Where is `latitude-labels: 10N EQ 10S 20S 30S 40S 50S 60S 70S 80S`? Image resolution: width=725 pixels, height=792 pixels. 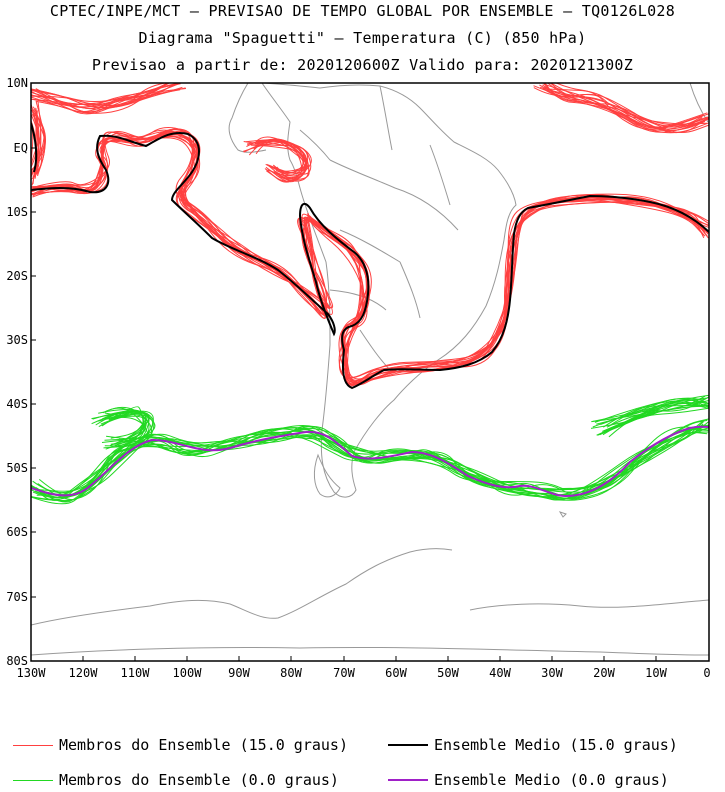 latitude-labels: 10N EQ 10S 20S 30S 40S 50S 60S 70S 80S is located at coordinates (17, 372).